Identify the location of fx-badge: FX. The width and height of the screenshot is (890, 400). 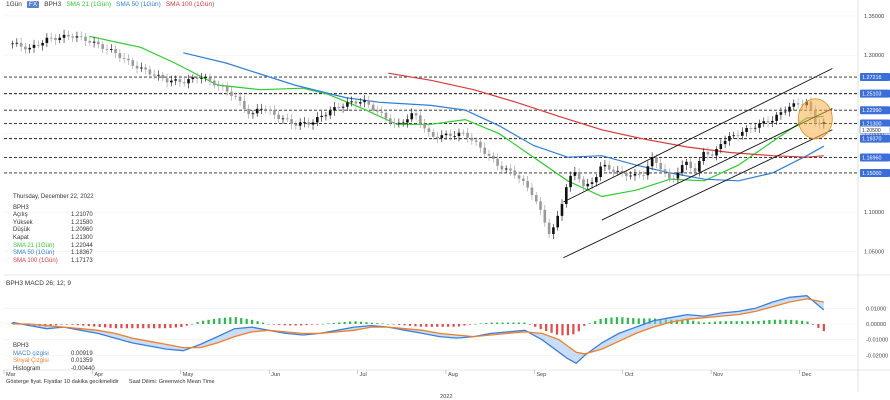
(33, 4).